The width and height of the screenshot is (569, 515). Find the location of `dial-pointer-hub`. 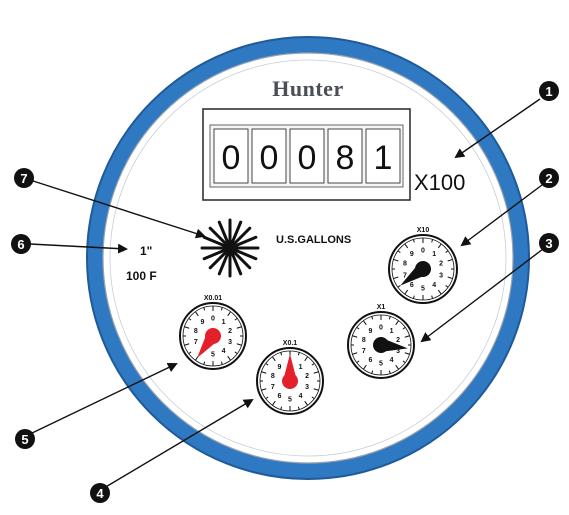

dial-pointer-hub is located at coordinates (381, 345).